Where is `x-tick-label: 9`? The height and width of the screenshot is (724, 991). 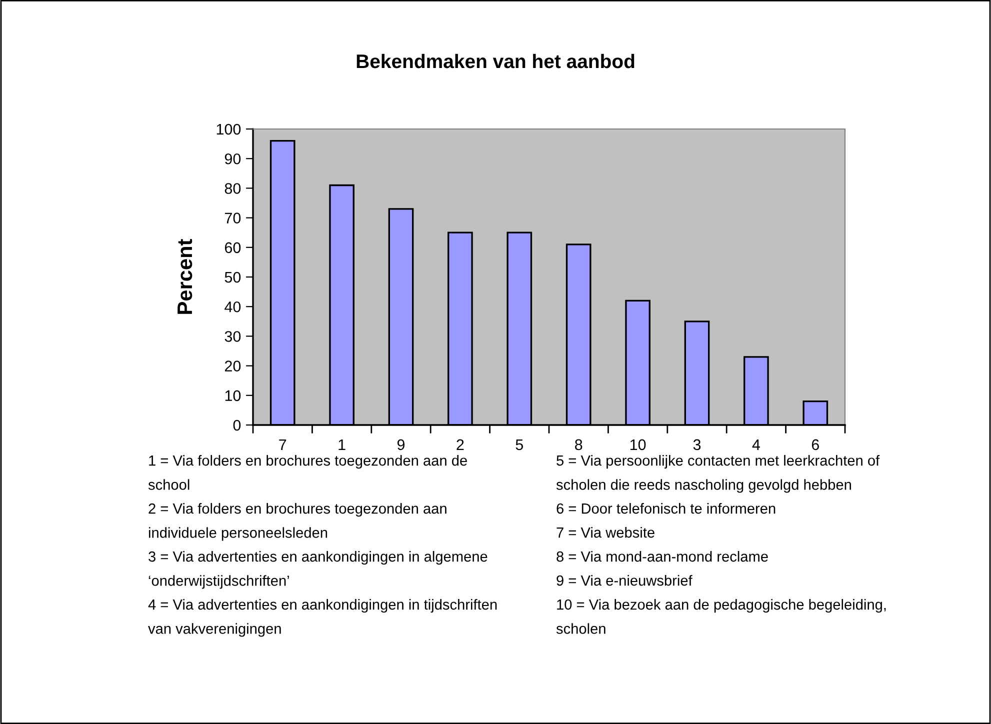 x-tick-label: 9 is located at coordinates (401, 444).